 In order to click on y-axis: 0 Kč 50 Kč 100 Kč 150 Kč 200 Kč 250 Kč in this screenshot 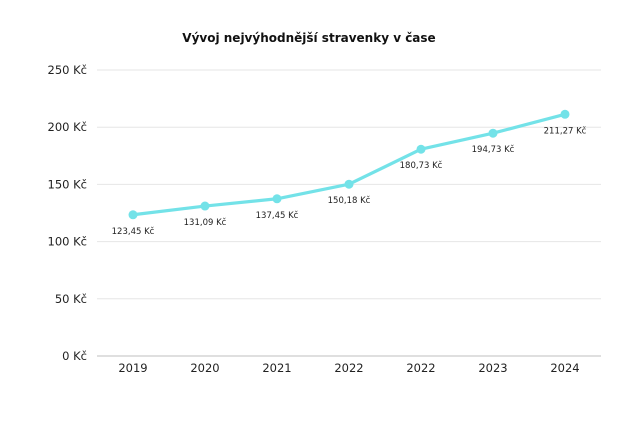, I will do `click(67, 213)`.